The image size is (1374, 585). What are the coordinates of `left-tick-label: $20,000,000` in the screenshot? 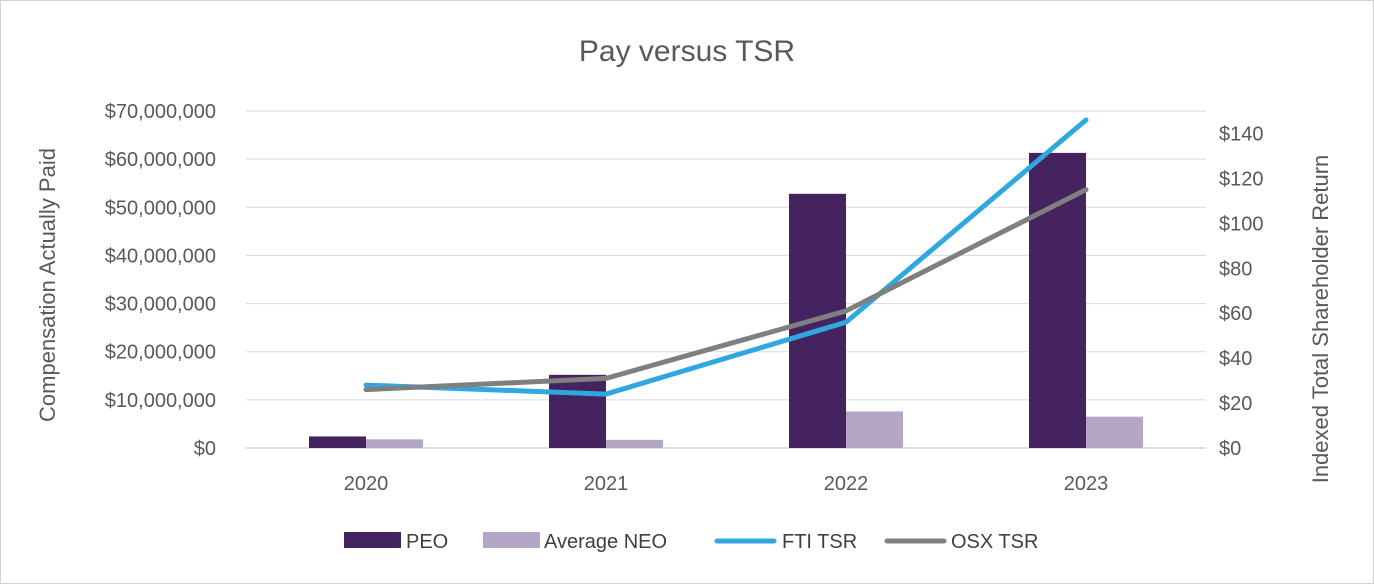 It's located at (160, 353).